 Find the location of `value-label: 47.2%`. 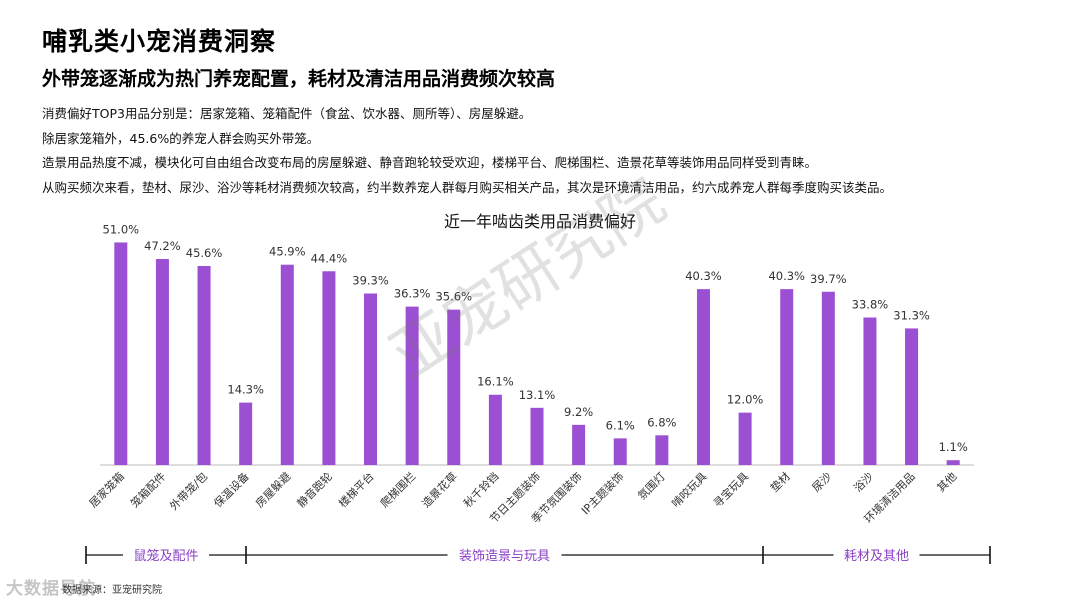

value-label: 47.2% is located at coordinates (162, 246).